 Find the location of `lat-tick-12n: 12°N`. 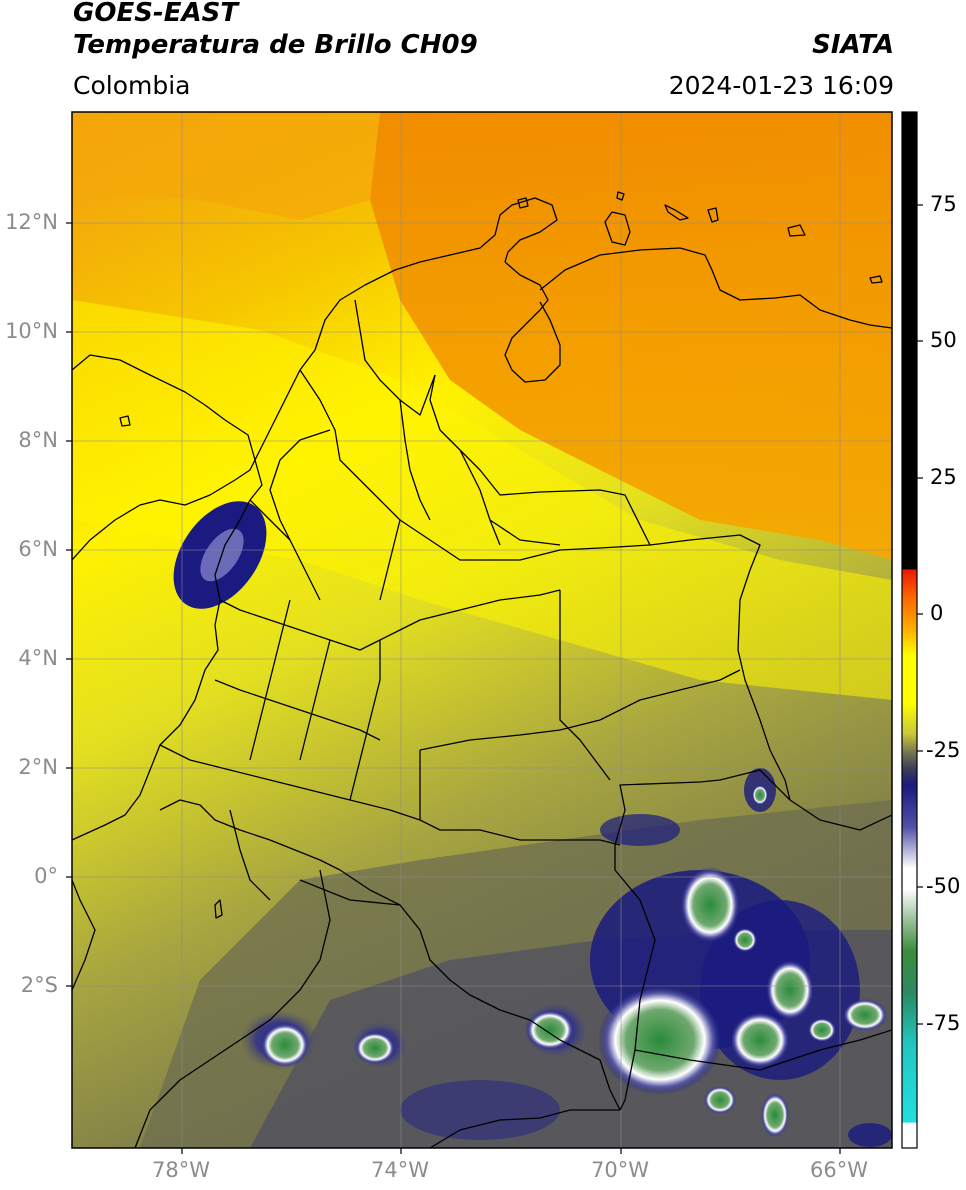

lat-tick-12n: 12°N is located at coordinates (31, 222).